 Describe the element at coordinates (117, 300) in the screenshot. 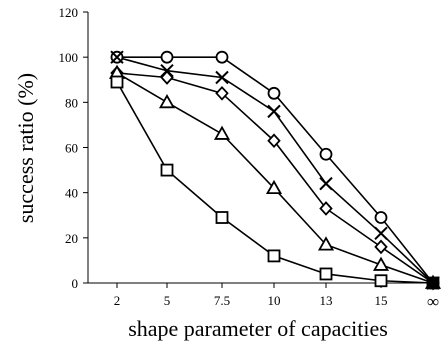

I see `x-tick-label: 2` at that location.